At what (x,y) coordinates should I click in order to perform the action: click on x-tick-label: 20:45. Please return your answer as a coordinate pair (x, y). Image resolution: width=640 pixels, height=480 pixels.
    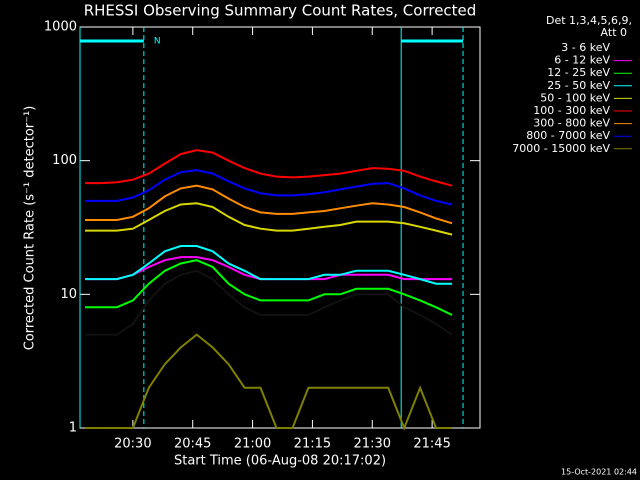
    Looking at the image, I should click on (192, 444).